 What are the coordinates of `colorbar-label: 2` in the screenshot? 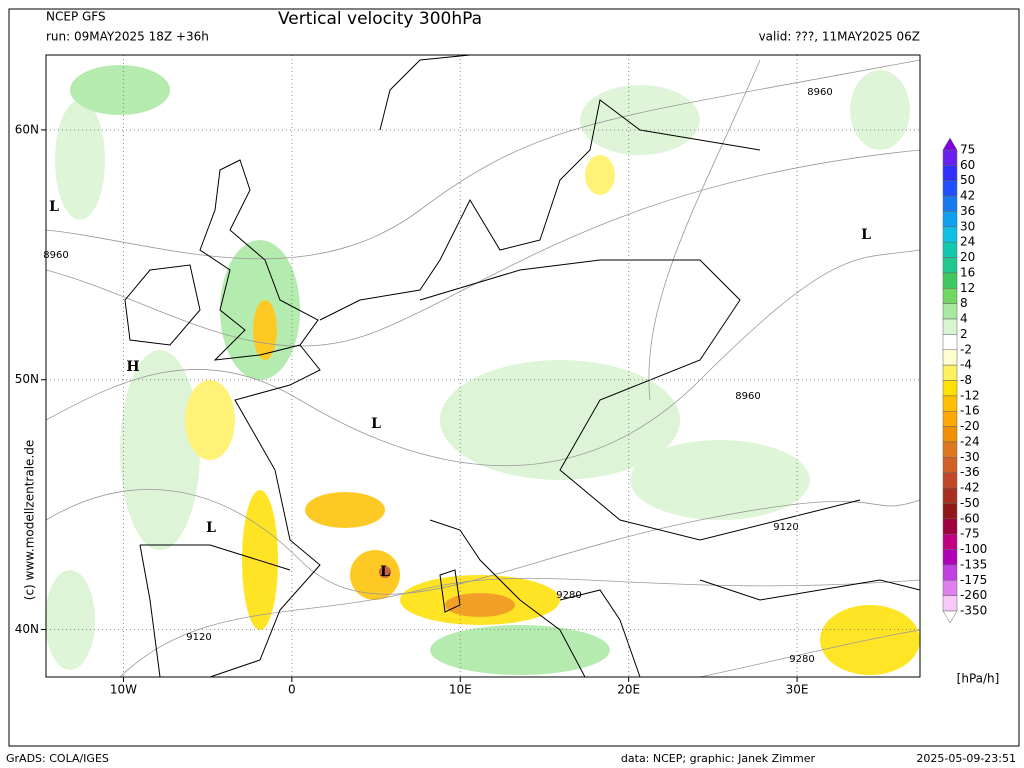 It's located at (964, 334).